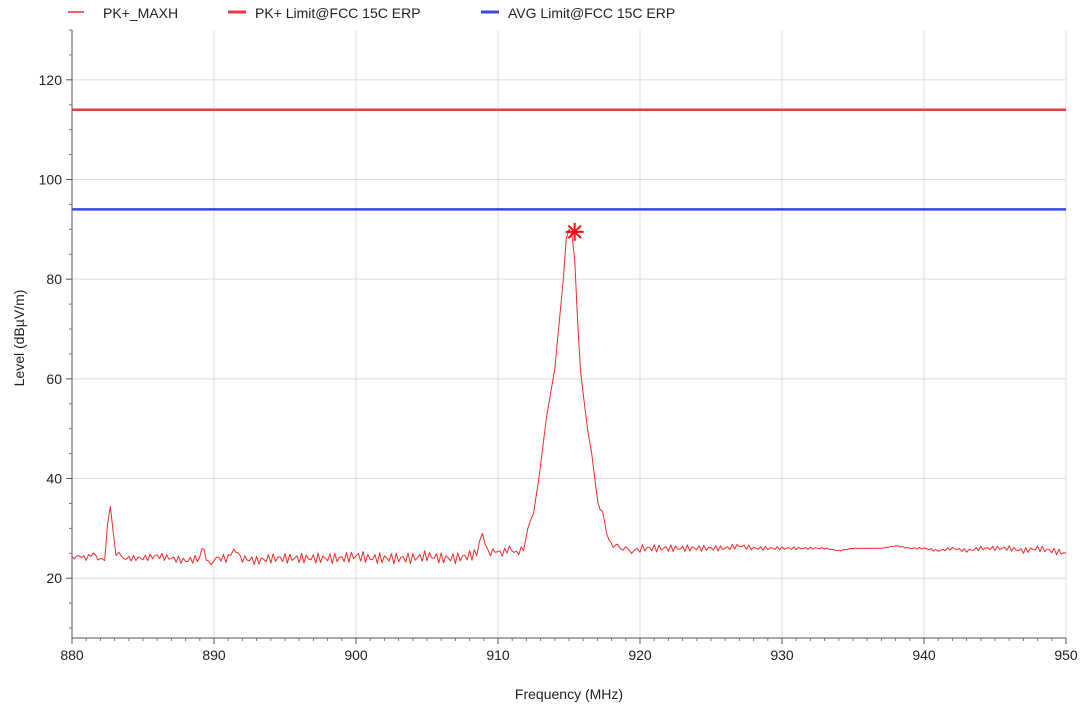 The image size is (1084, 711). What do you see at coordinates (54, 578) in the screenshot?
I see `y-tick-label: 20` at bounding box center [54, 578].